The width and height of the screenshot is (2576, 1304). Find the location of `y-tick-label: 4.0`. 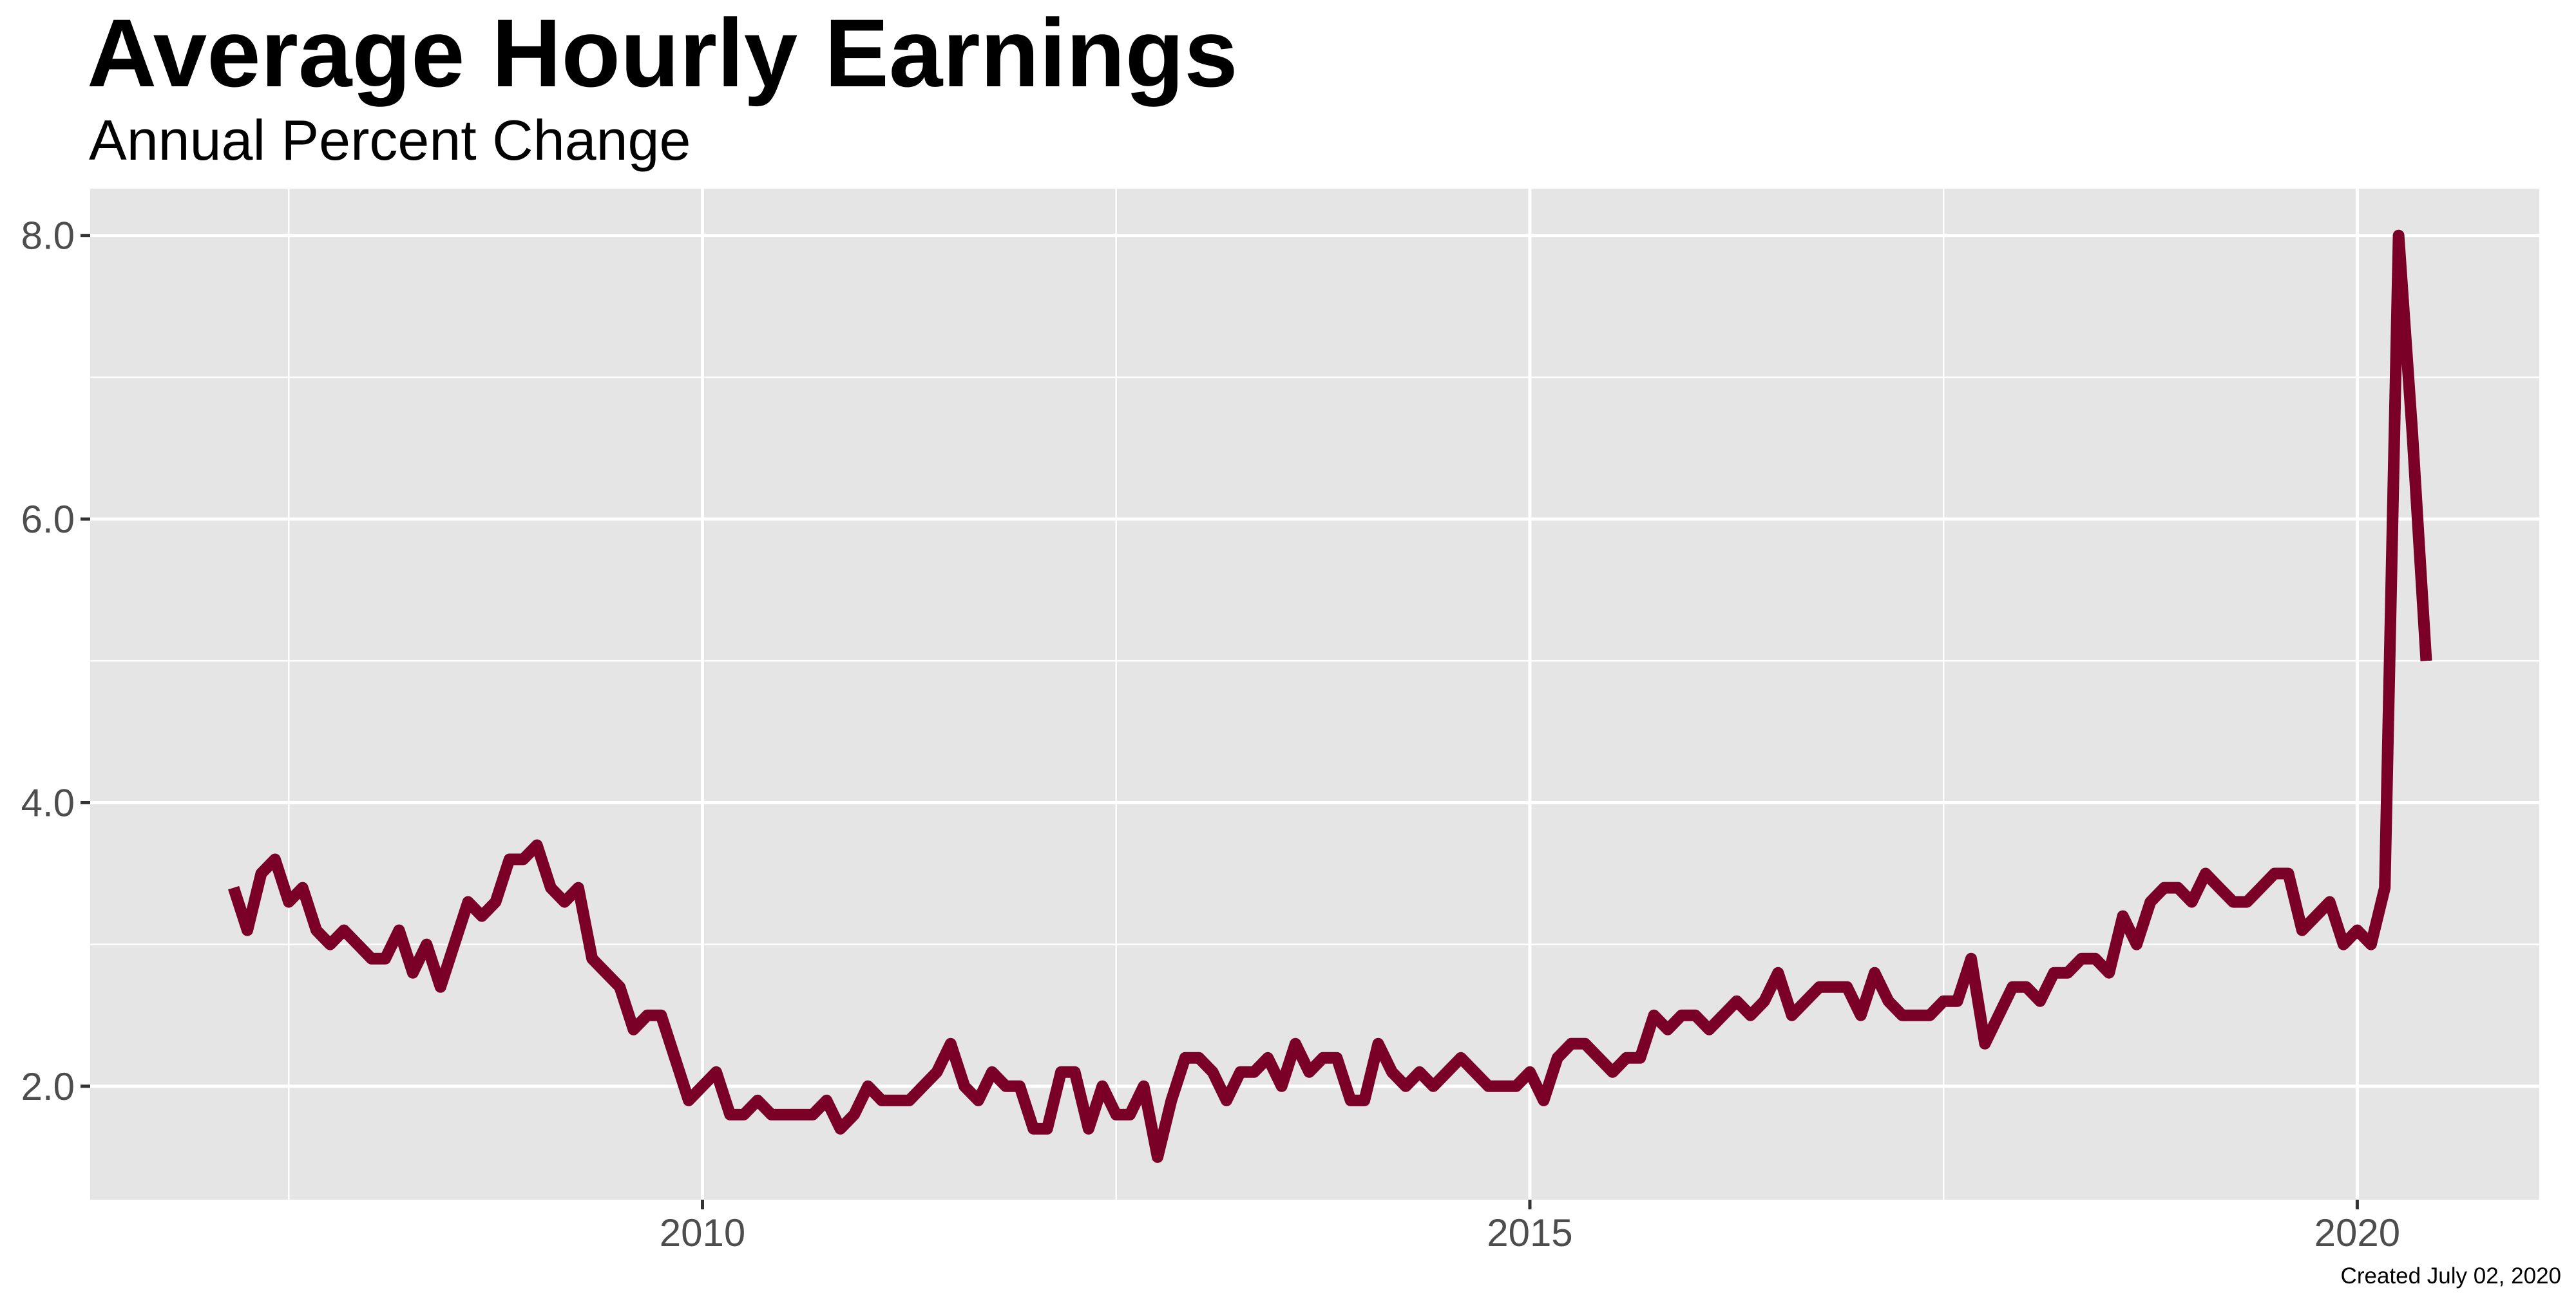

y-tick-label: 4.0 is located at coordinates (48, 802).